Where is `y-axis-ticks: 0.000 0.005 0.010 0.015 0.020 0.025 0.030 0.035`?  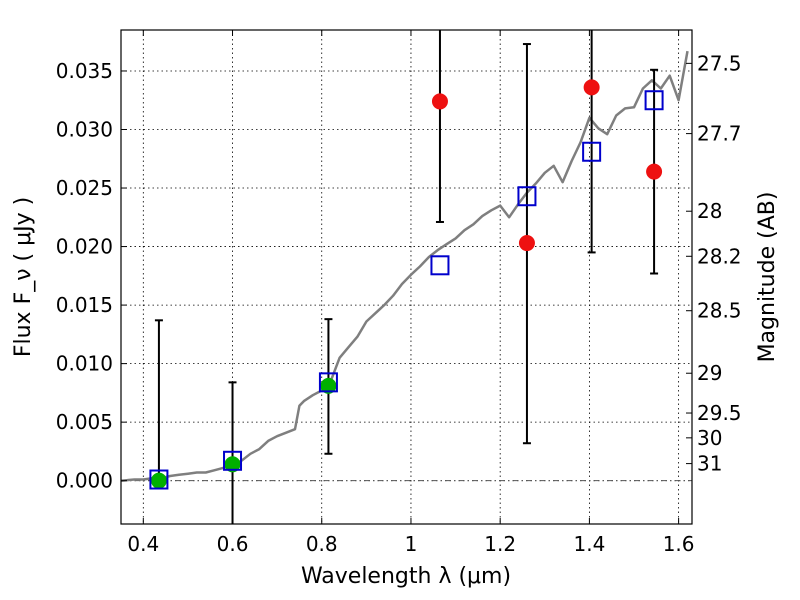 y-axis-ticks: 0.000 0.005 0.010 0.015 0.020 0.025 0.030 0.035 is located at coordinates (91, 276).